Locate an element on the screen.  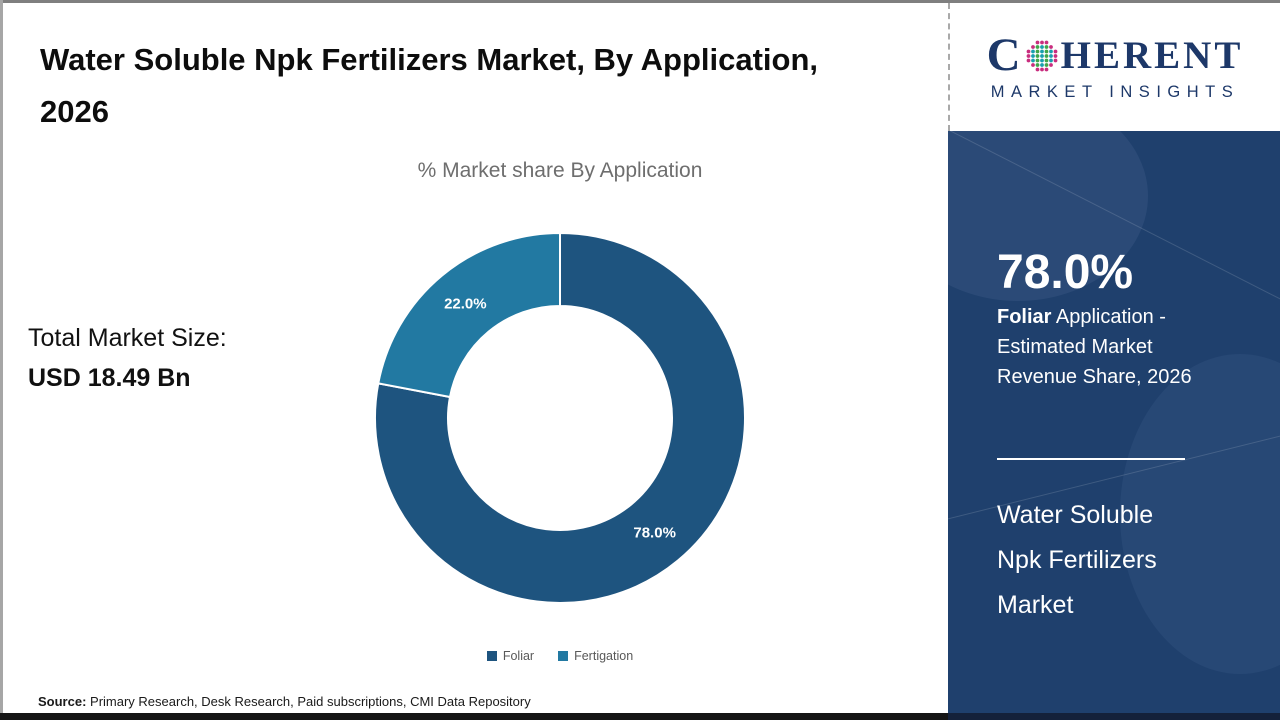
legend-item-fertigation: Fertigation is located at coordinates (595, 656).